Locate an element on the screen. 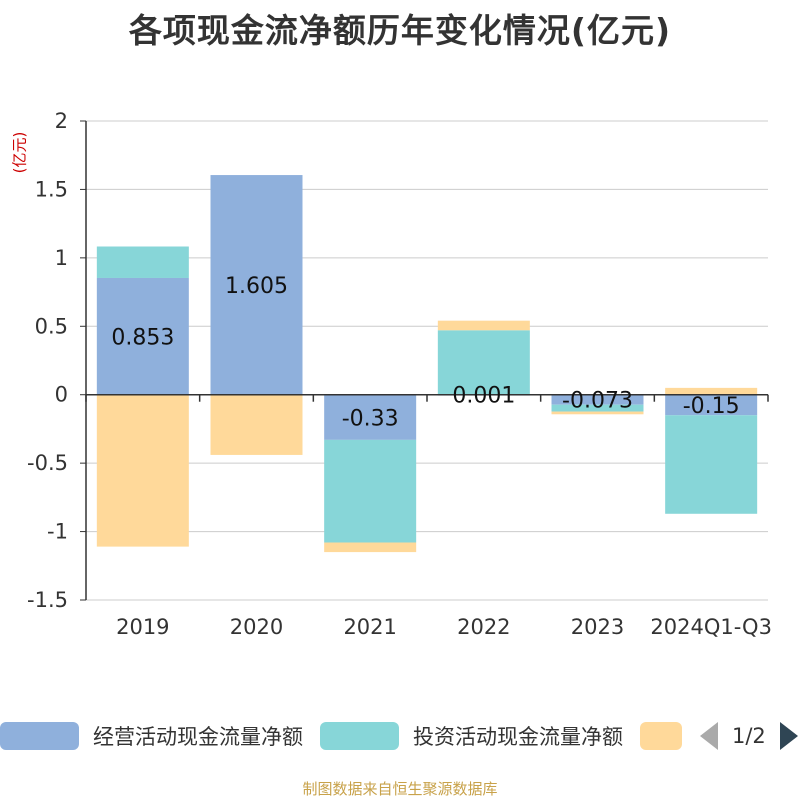 The image size is (800, 800). bar-3-2020 is located at coordinates (256, 424).